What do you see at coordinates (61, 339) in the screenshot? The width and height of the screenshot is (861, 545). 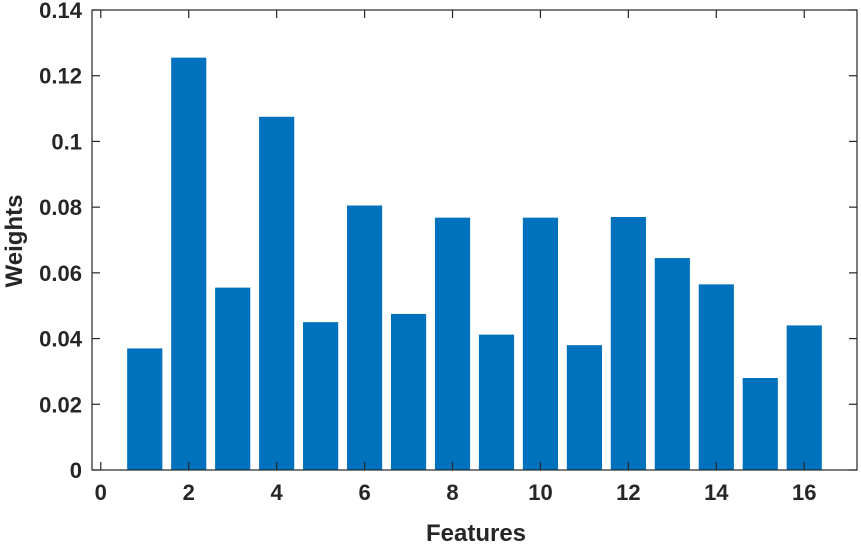 I see `y-tick-label: 0.04` at bounding box center [61, 339].